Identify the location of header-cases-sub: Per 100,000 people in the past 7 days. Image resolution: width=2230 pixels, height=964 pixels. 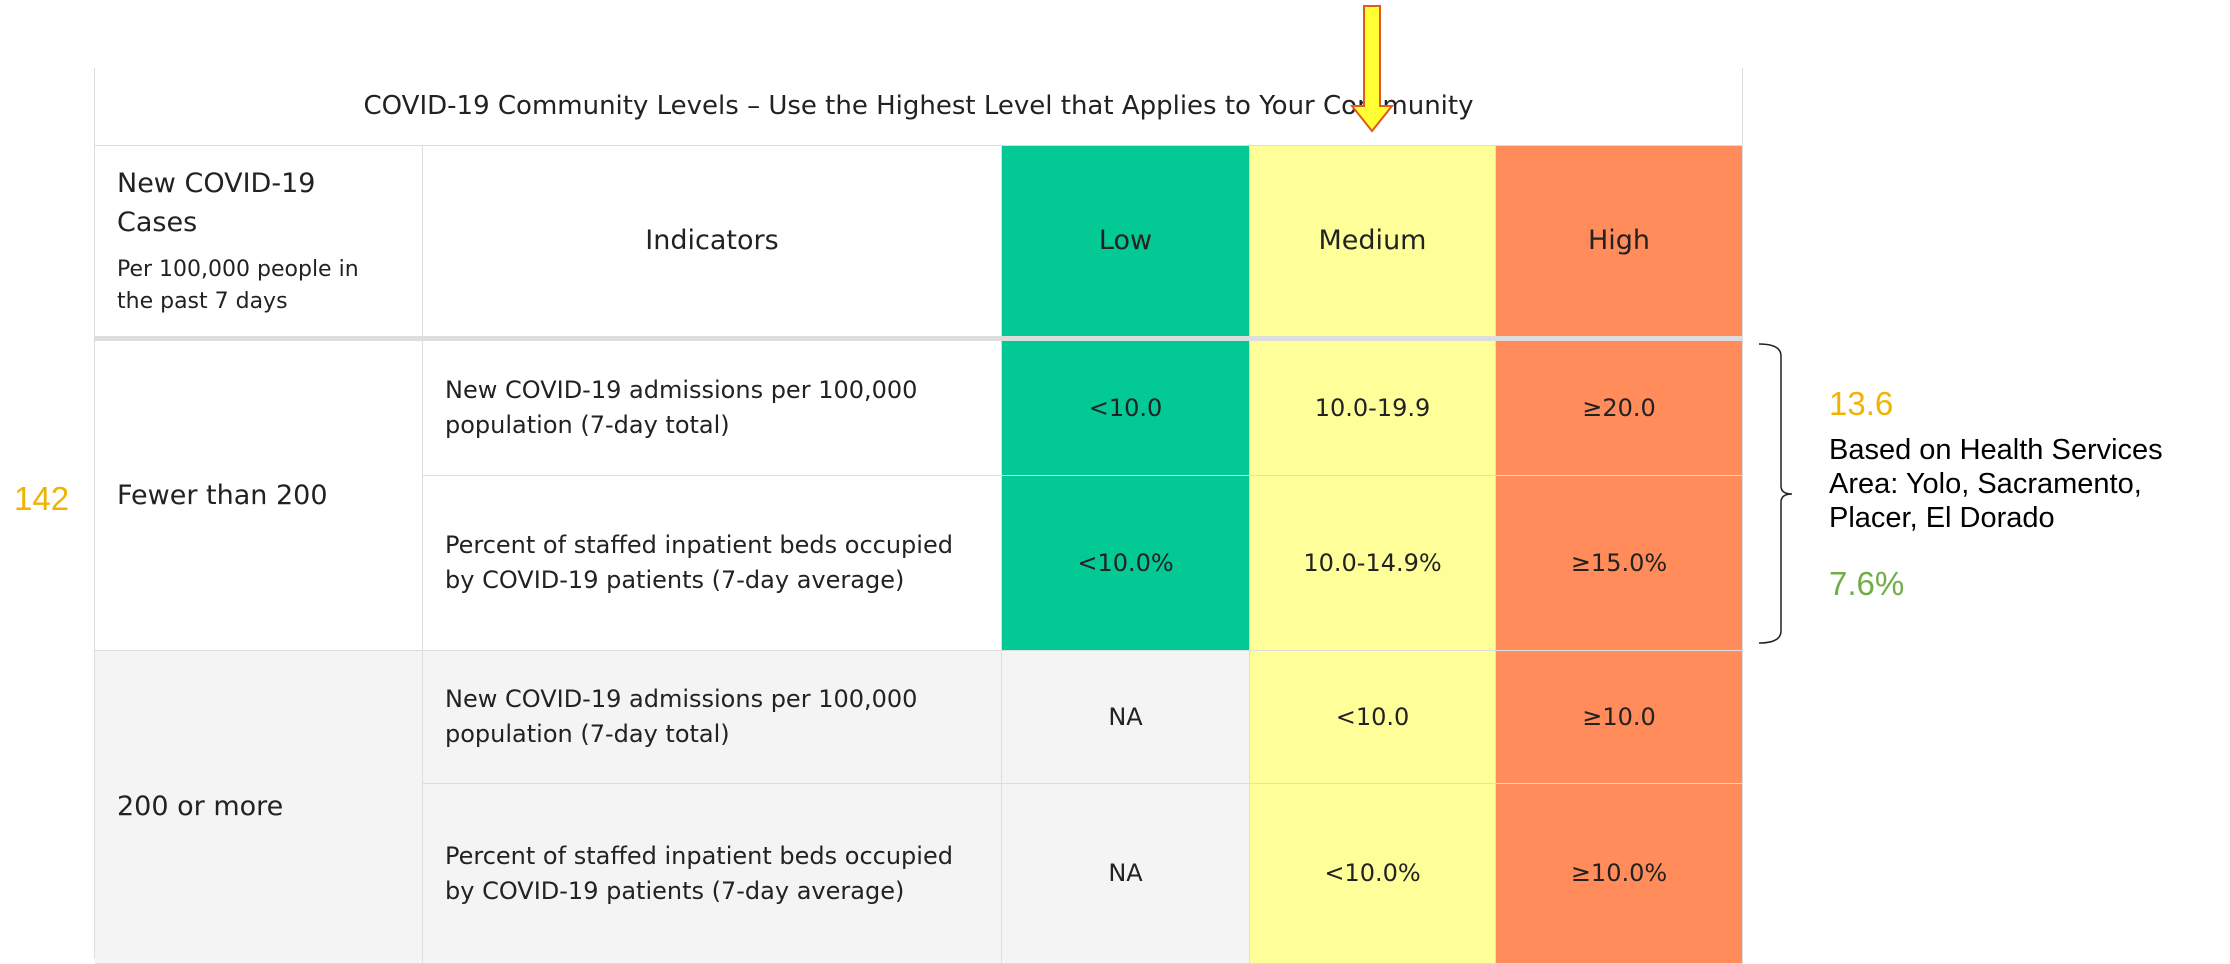
(238, 286).